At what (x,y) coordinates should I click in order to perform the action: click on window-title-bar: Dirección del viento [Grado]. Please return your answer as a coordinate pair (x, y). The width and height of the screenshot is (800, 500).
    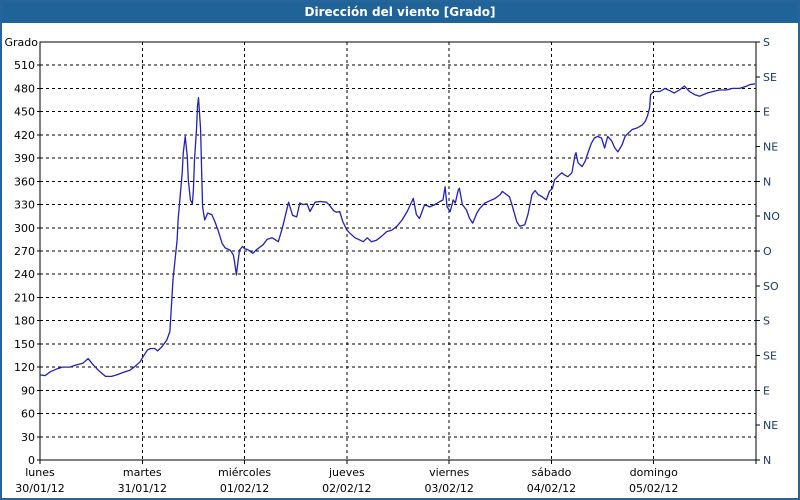
    Looking at the image, I should click on (400, 12).